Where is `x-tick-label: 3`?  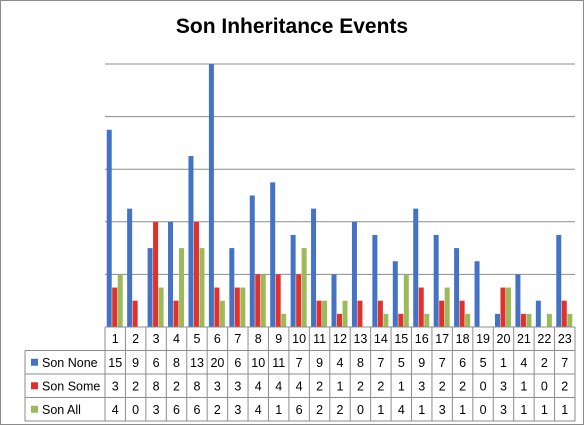
x-tick-label: 3 is located at coordinates (156, 339).